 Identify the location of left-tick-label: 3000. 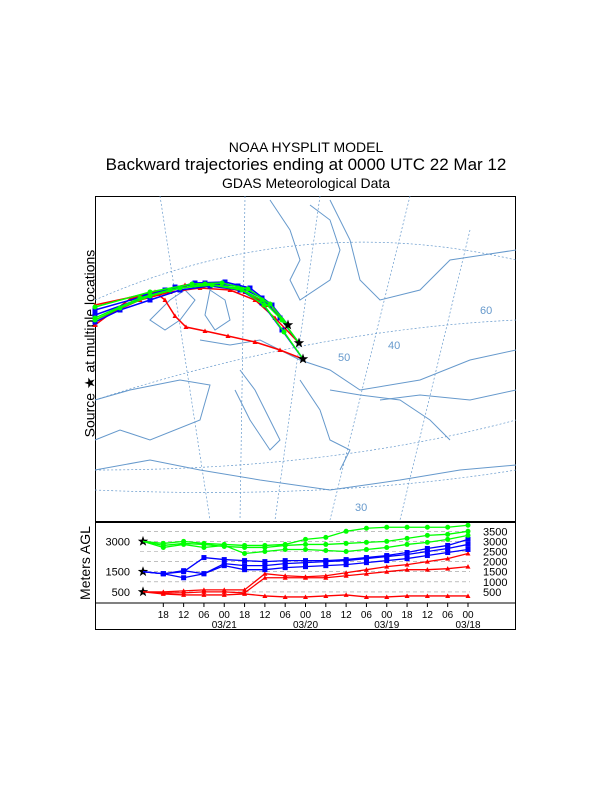
(118, 542).